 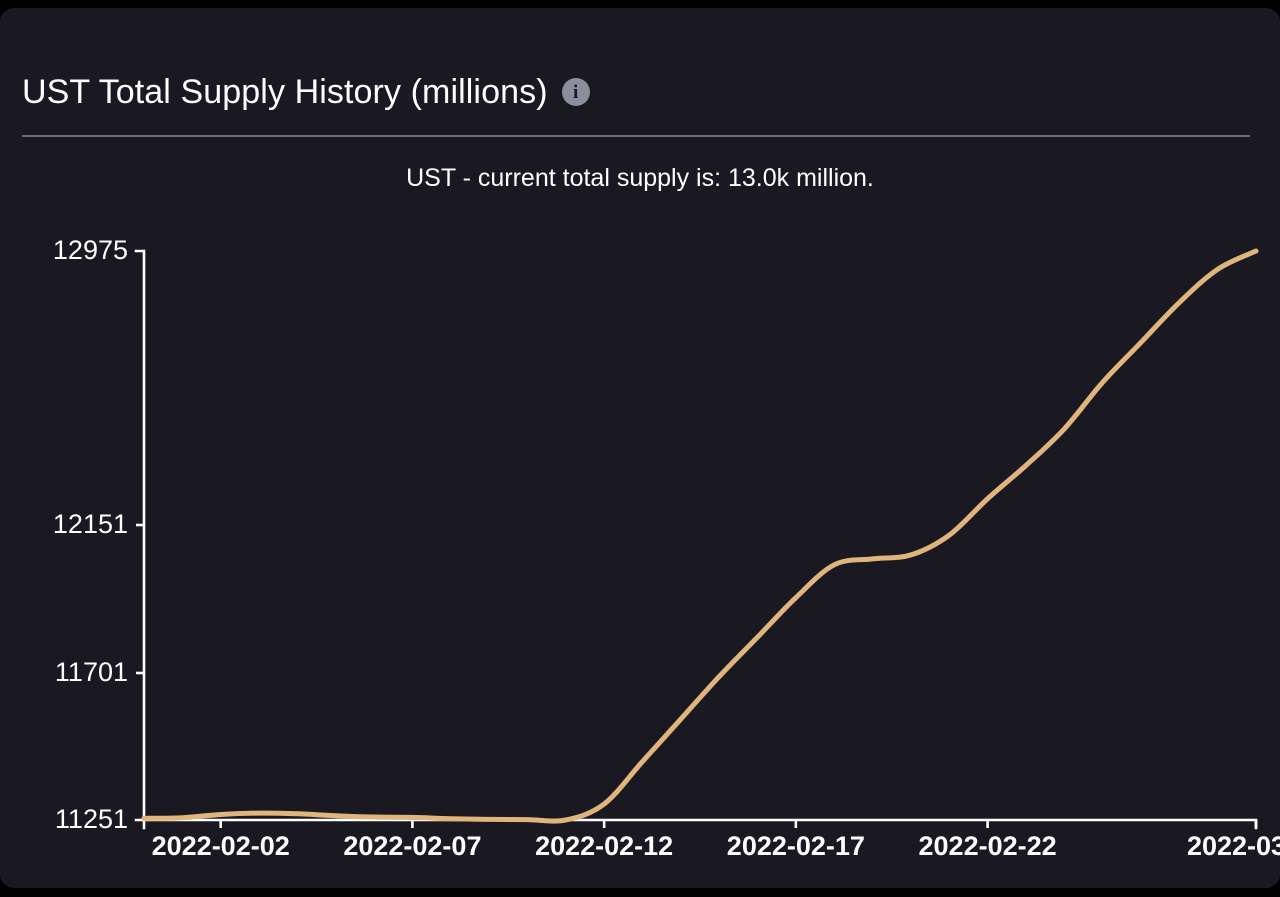 What do you see at coordinates (636, 136) in the screenshot?
I see `header-divider` at bounding box center [636, 136].